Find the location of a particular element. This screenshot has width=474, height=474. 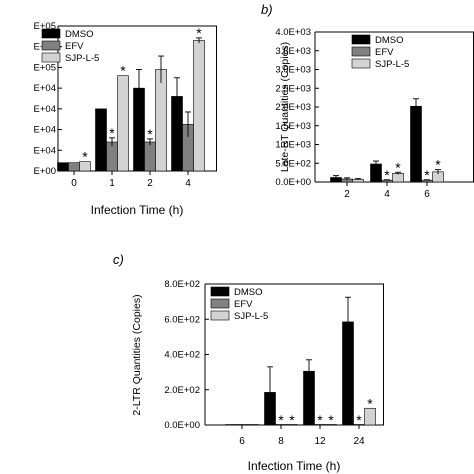

panel-label: c) is located at coordinates (118, 259).